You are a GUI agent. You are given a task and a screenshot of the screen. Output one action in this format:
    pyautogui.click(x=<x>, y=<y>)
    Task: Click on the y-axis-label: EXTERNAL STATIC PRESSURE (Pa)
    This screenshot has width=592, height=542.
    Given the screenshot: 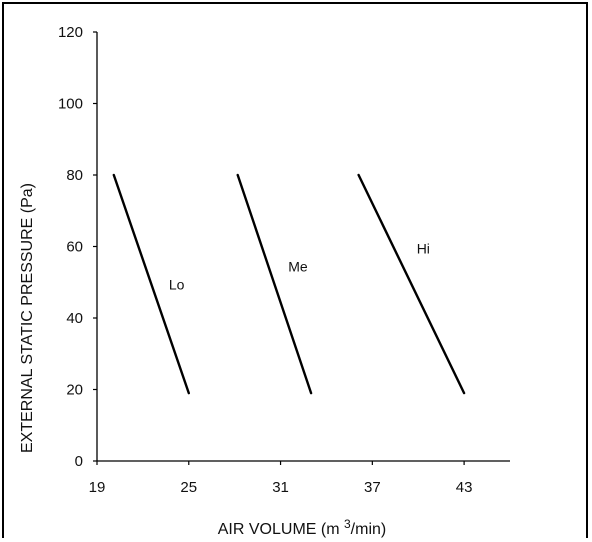 What is the action you would take?
    pyautogui.click(x=27, y=318)
    